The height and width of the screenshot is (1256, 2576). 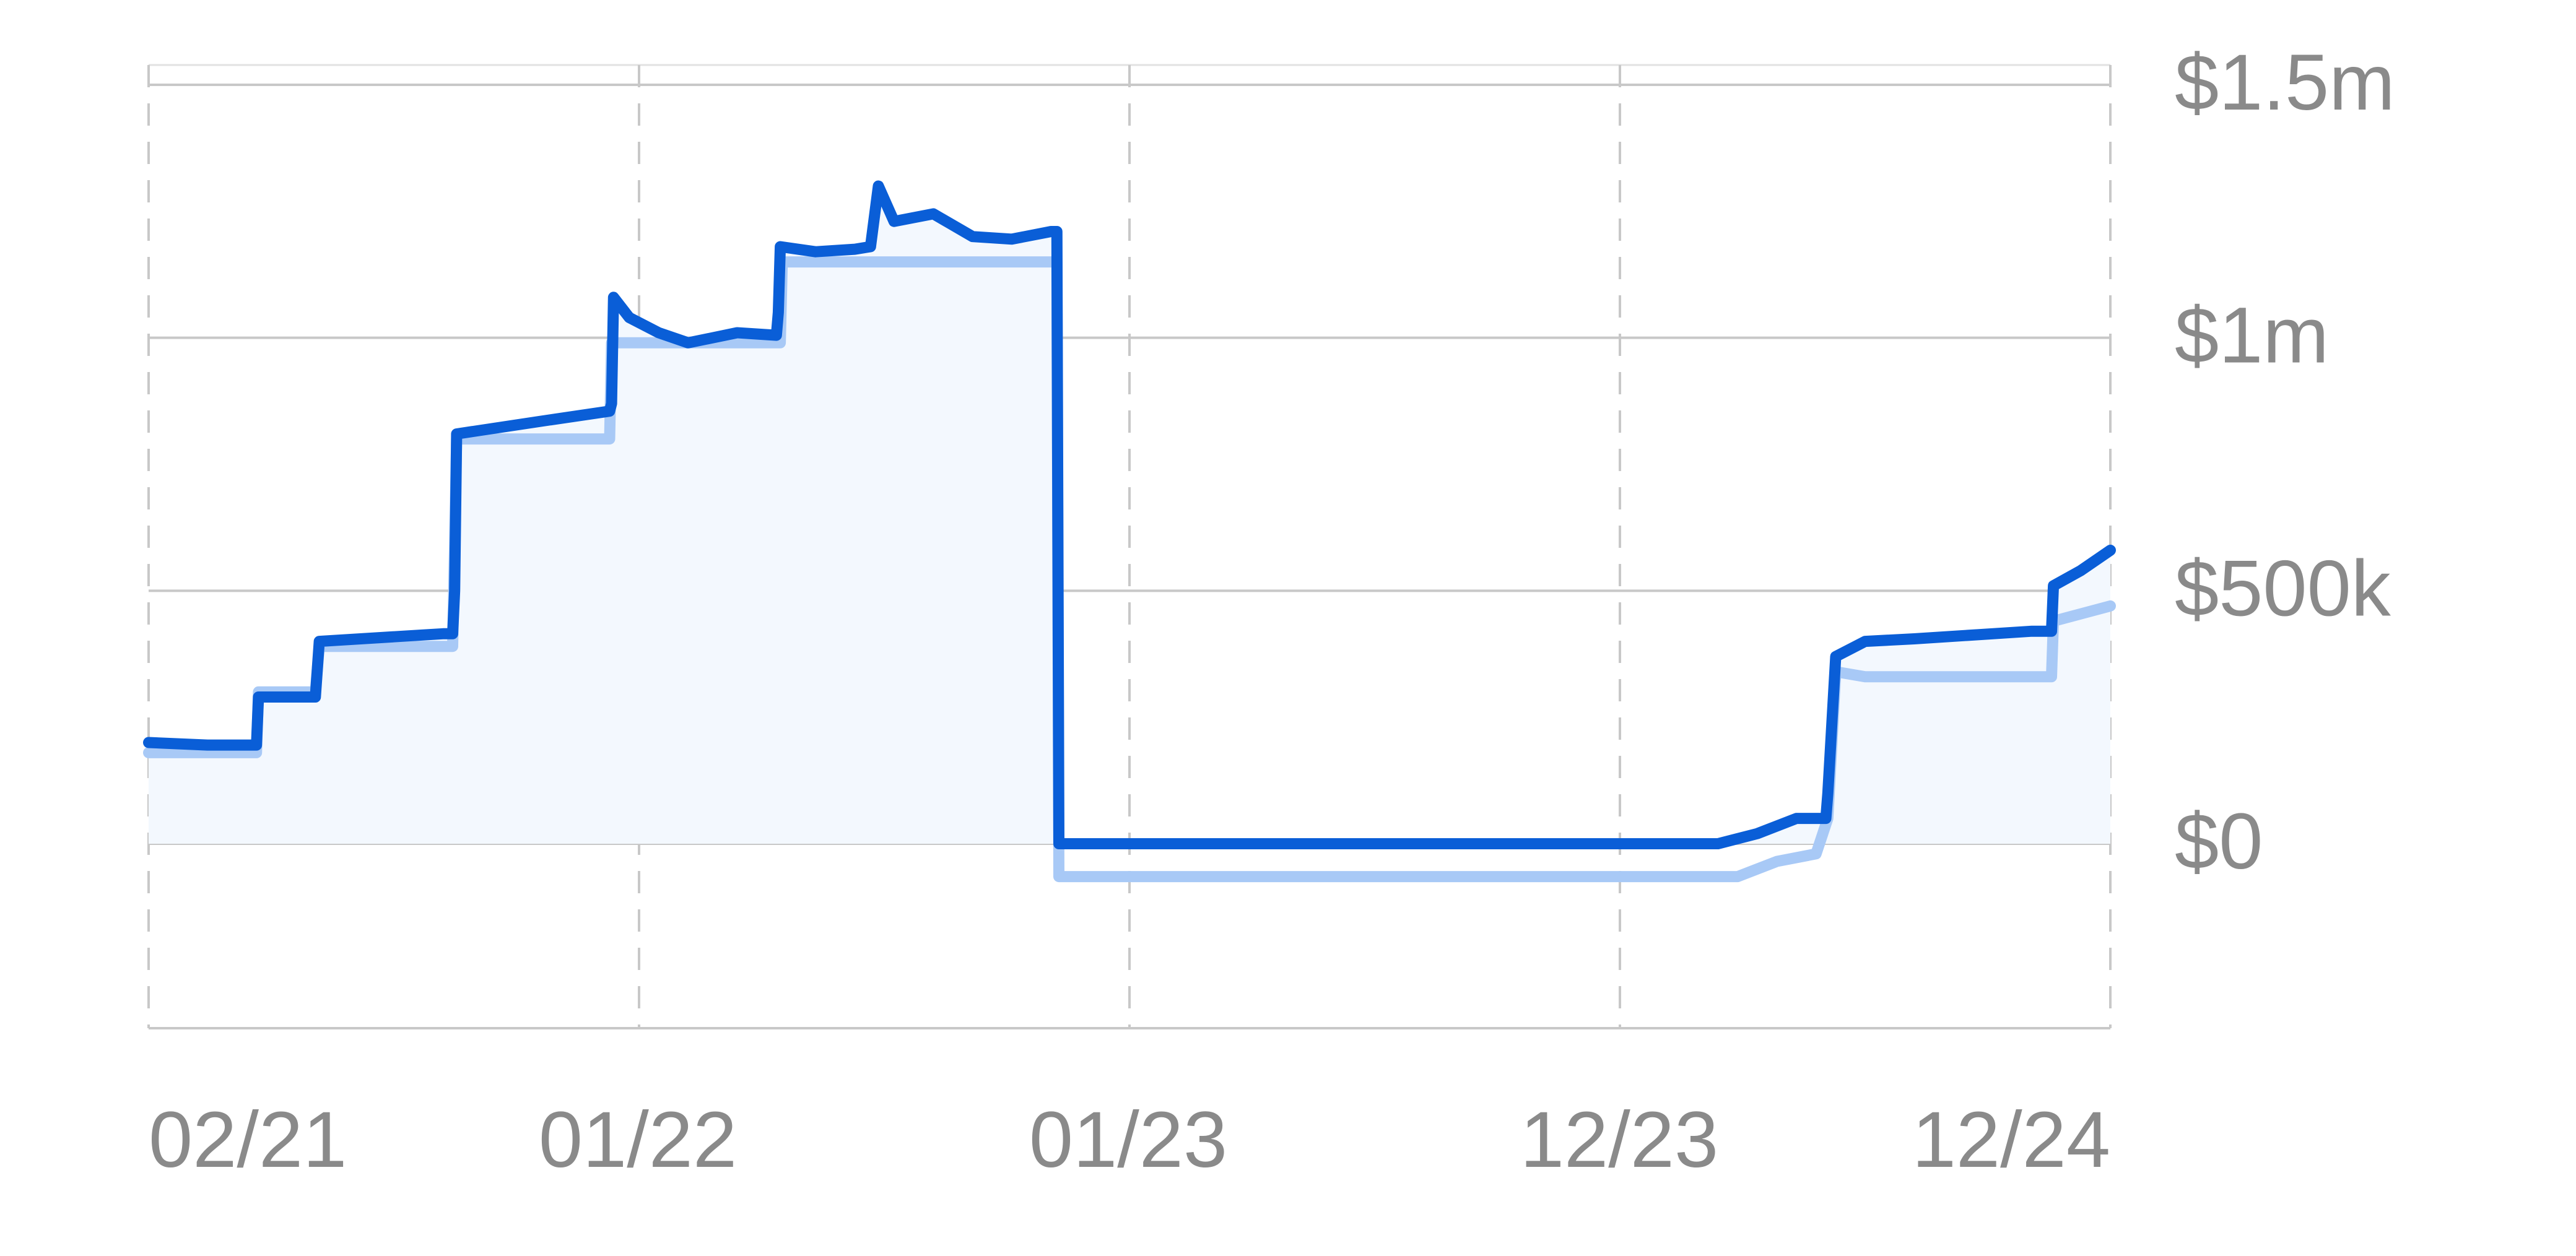 What do you see at coordinates (1128, 1140) in the screenshot?
I see `x-tick-label: 01/23` at bounding box center [1128, 1140].